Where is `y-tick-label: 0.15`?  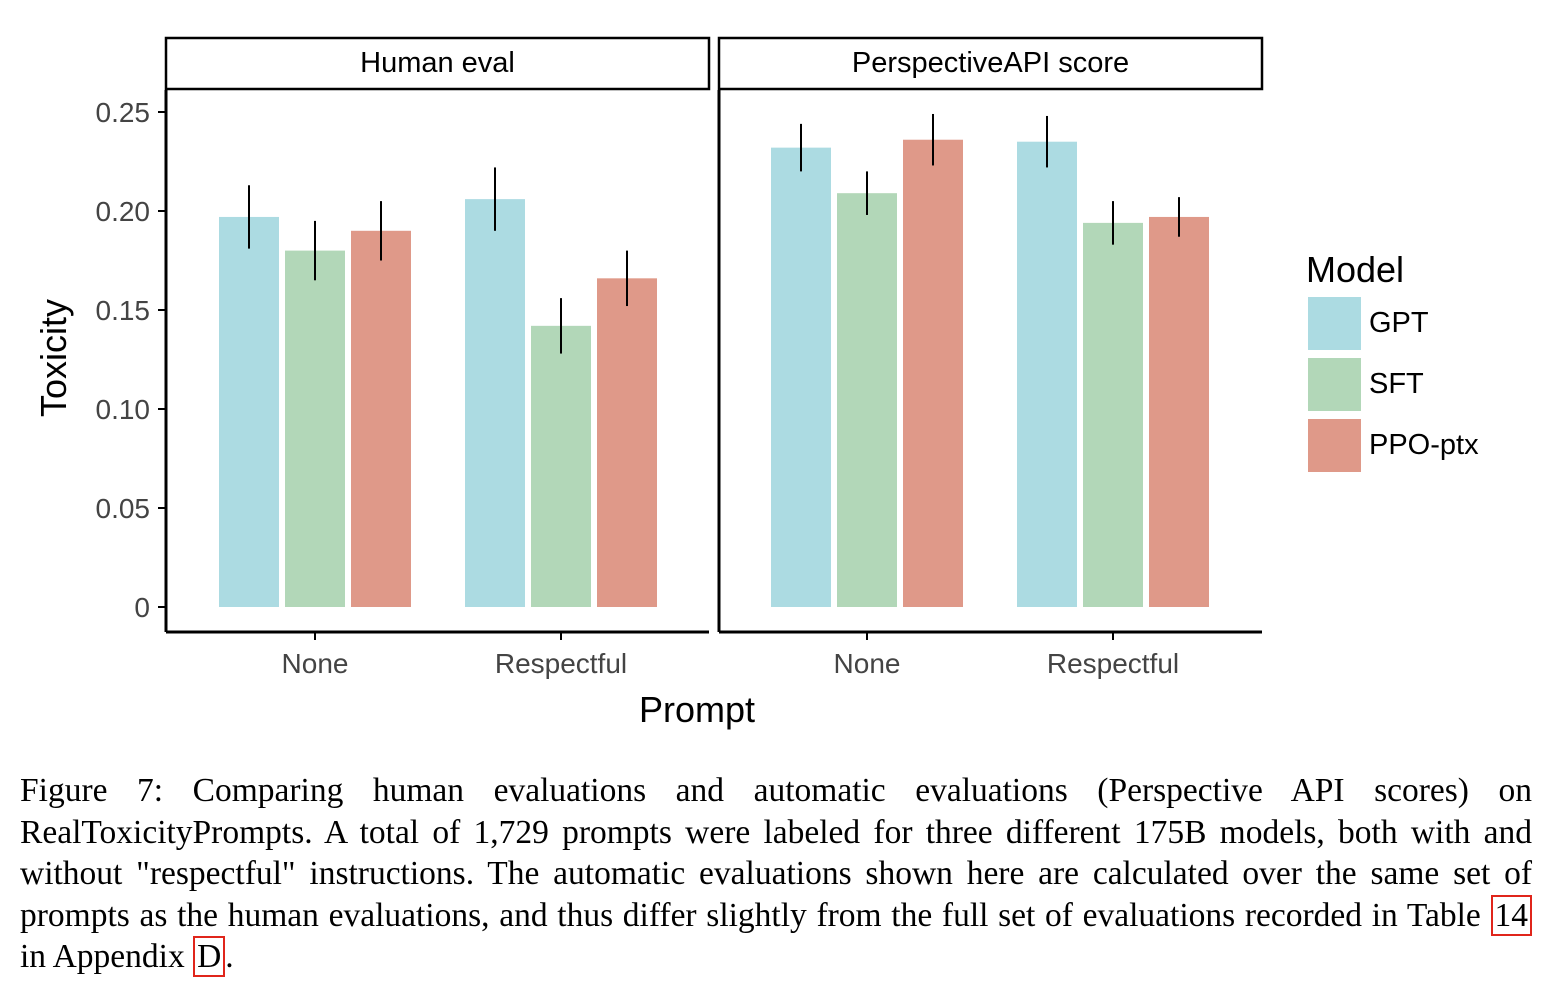 y-tick-label: 0.15 is located at coordinates (123, 310).